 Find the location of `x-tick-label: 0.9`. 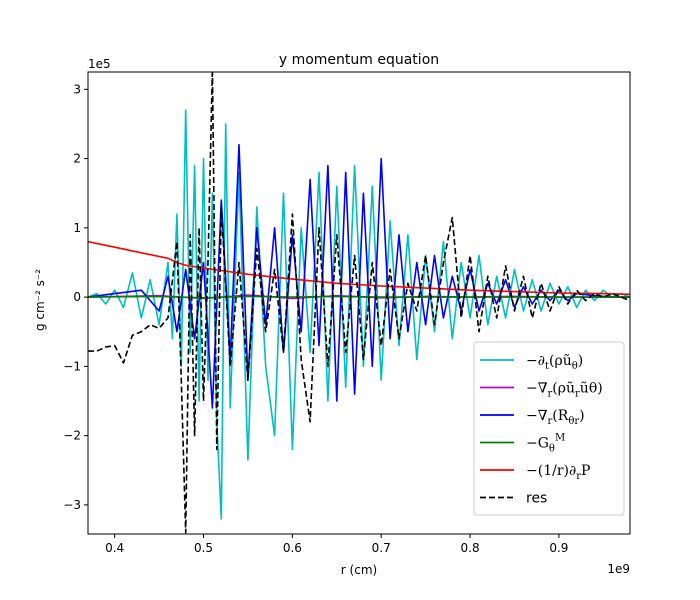

x-tick-label: 0.9 is located at coordinates (558, 548).